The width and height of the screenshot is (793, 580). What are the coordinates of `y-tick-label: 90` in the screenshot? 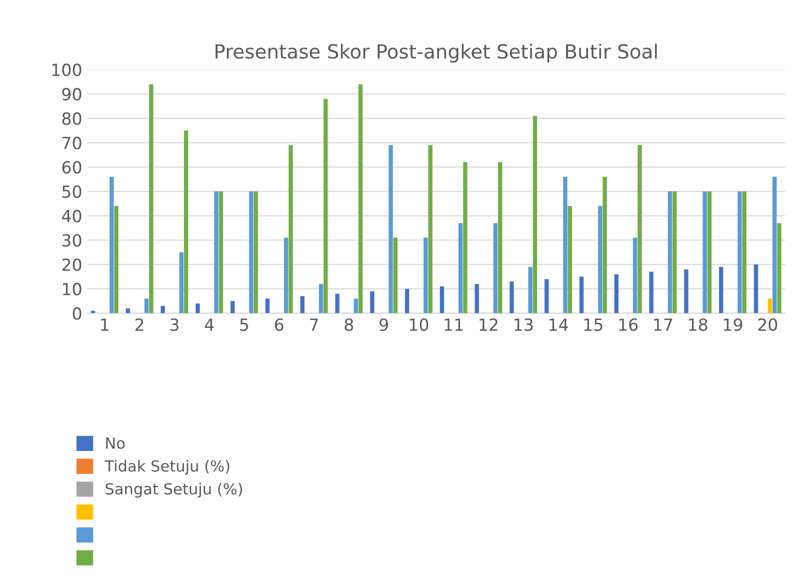 It's located at (72, 94).